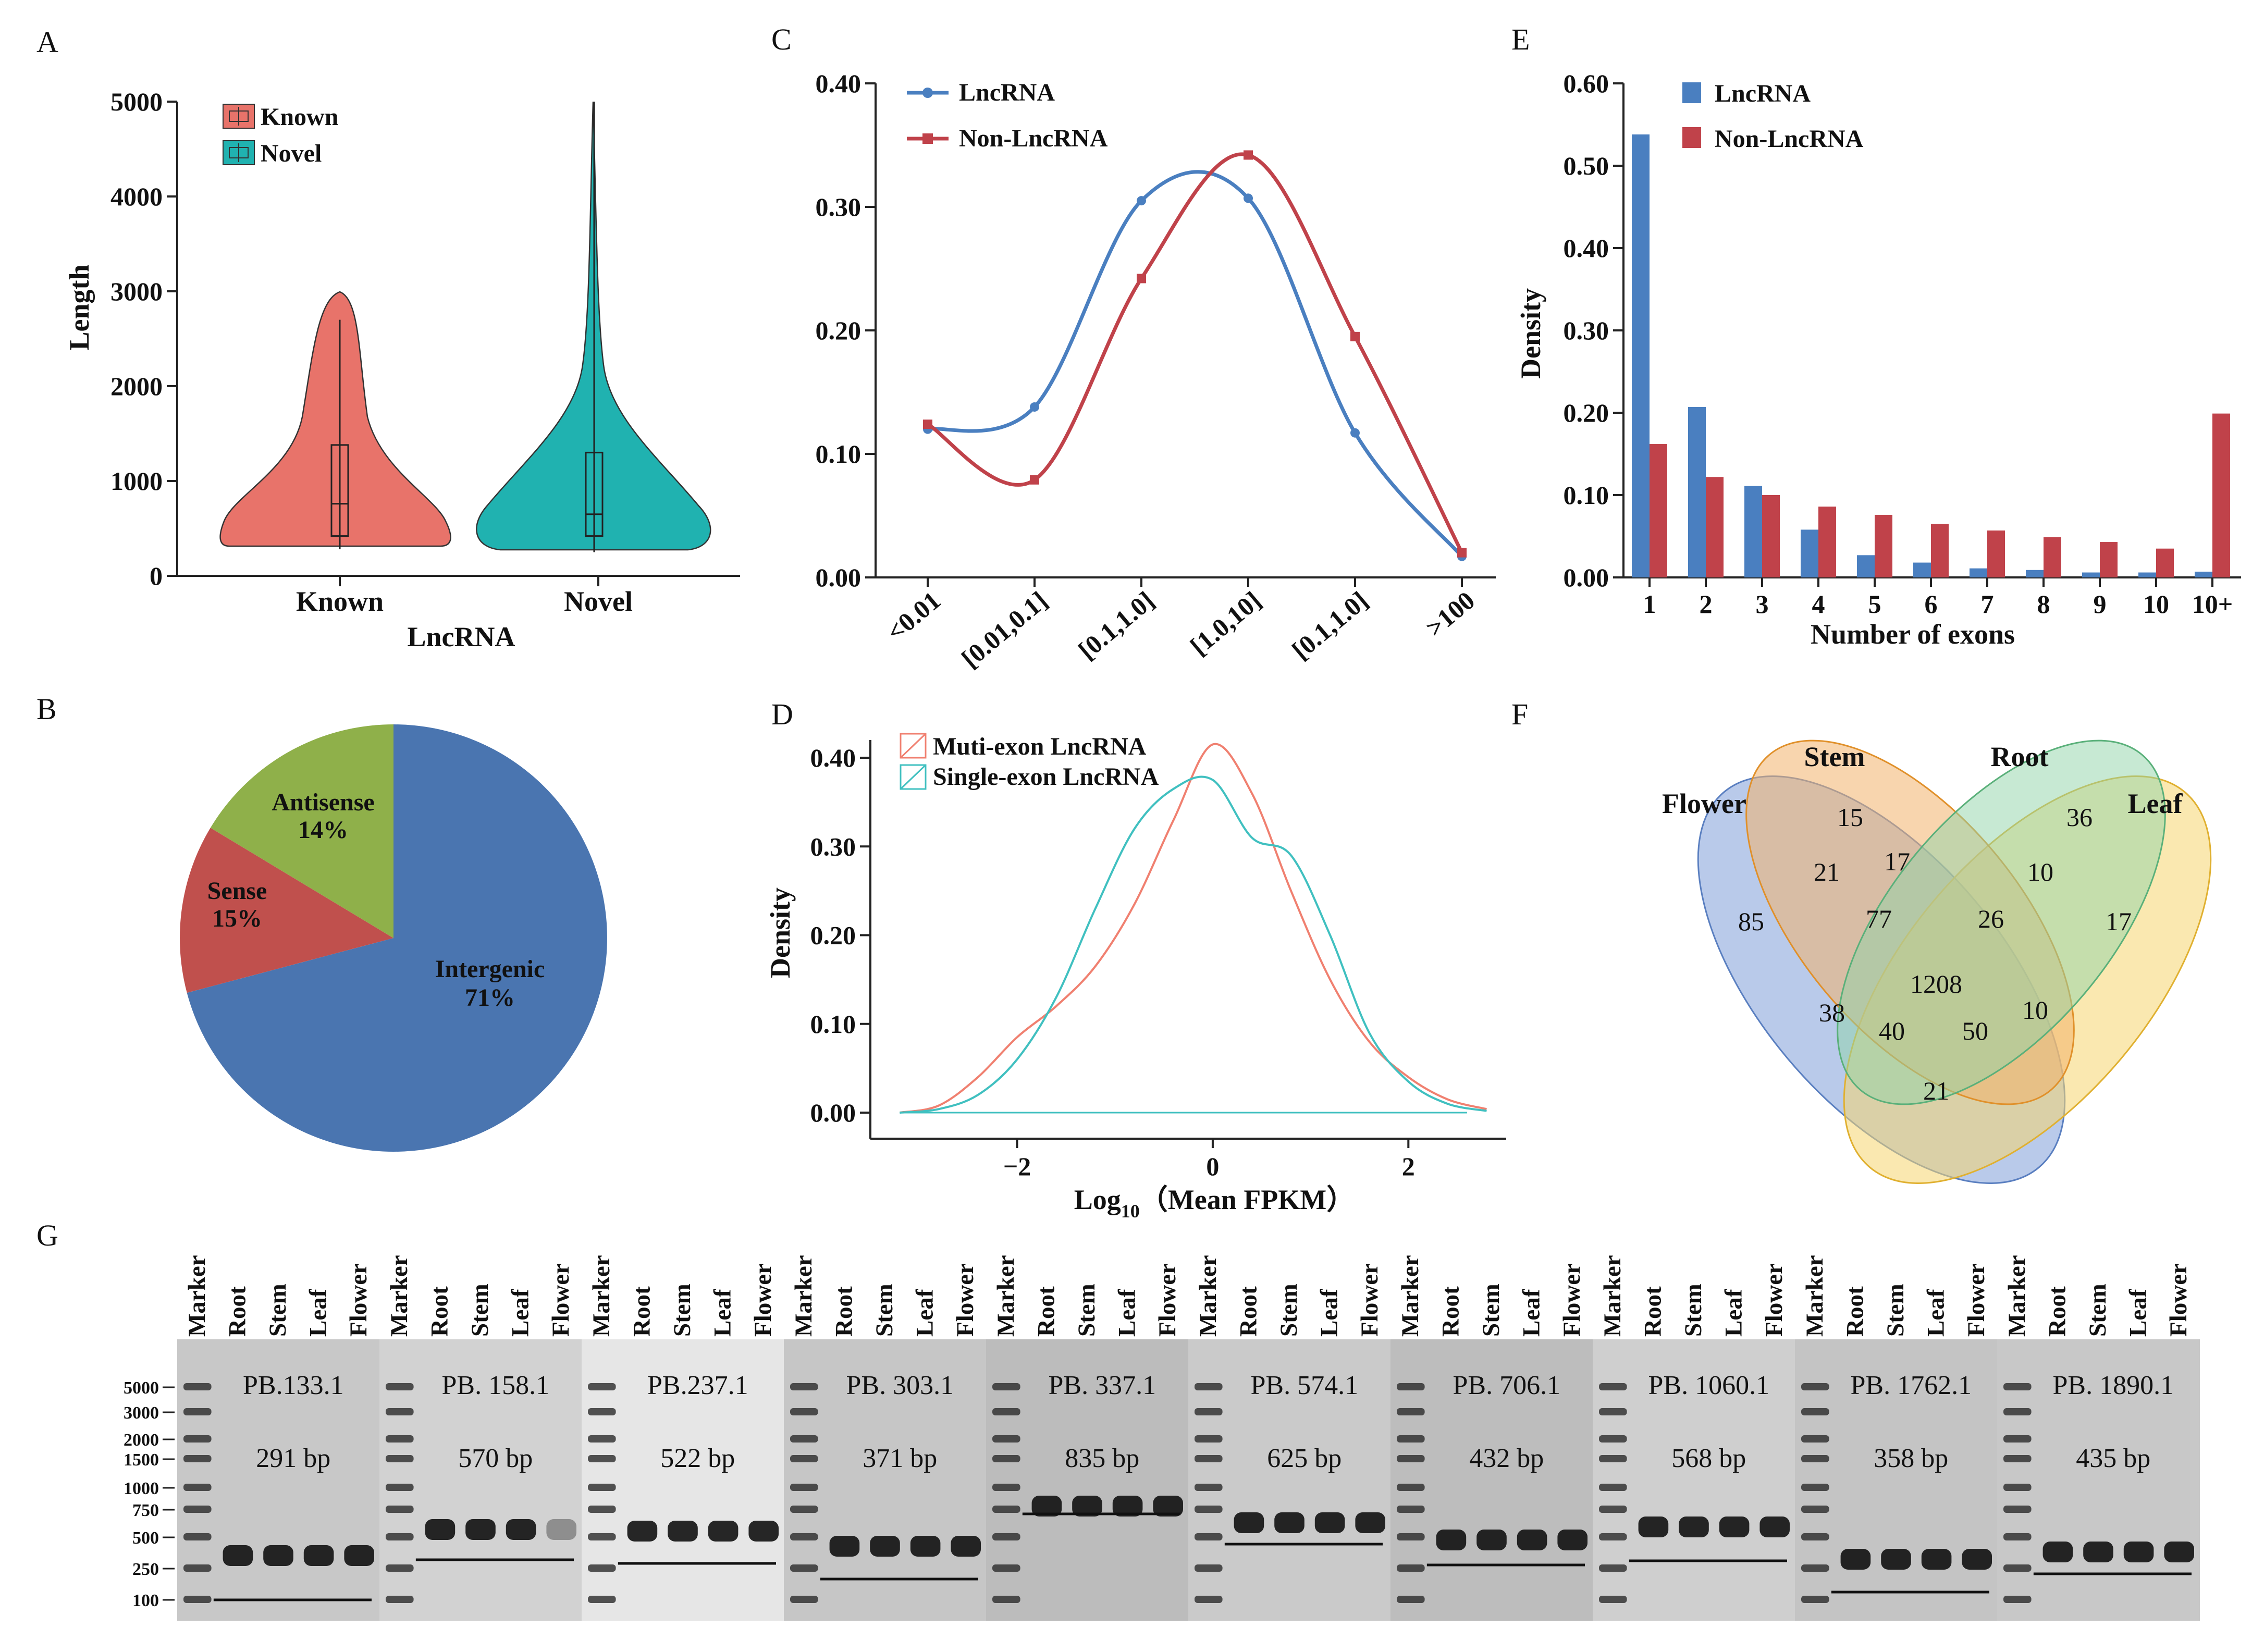  I want to click on lane-label: Root, so click(237, 1311).